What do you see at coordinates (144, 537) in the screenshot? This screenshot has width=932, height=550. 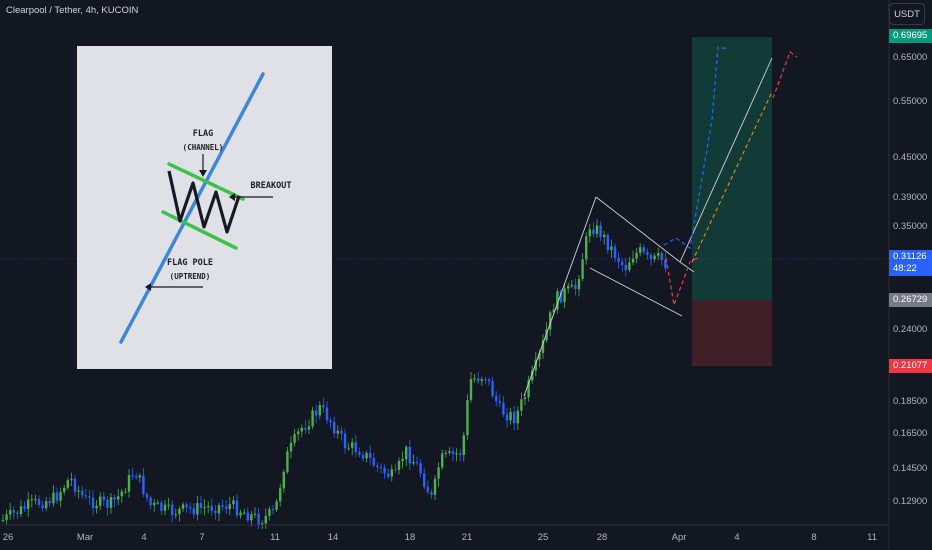 I see `time-label: 4` at bounding box center [144, 537].